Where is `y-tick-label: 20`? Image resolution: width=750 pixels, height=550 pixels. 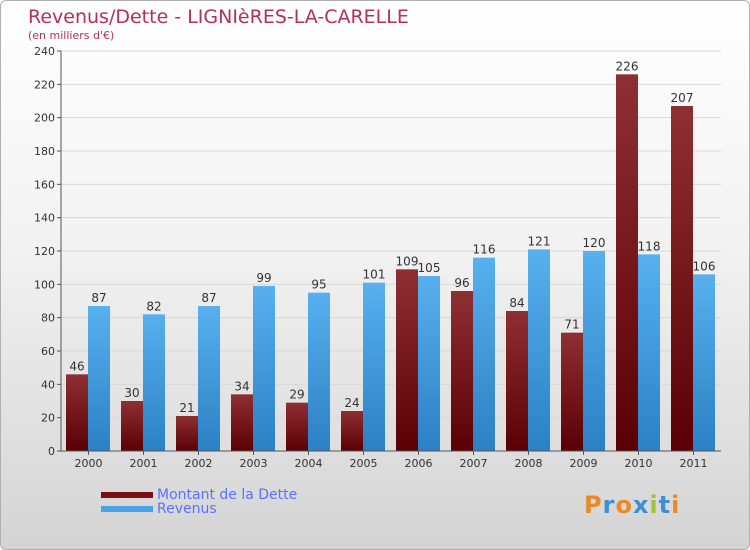 y-tick-label: 20 is located at coordinates (48, 418).